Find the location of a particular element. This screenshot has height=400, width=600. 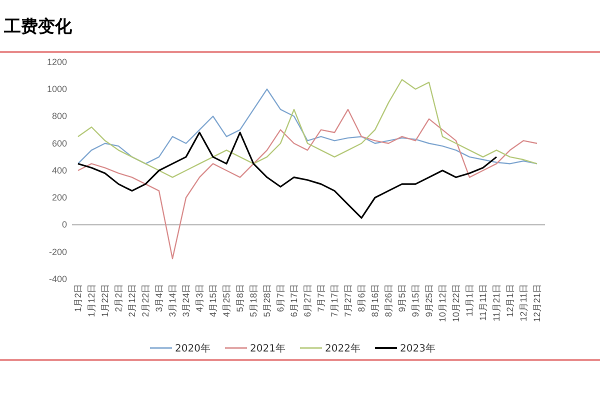

x-tick-label: 4月15日 is located at coordinates (213, 301).